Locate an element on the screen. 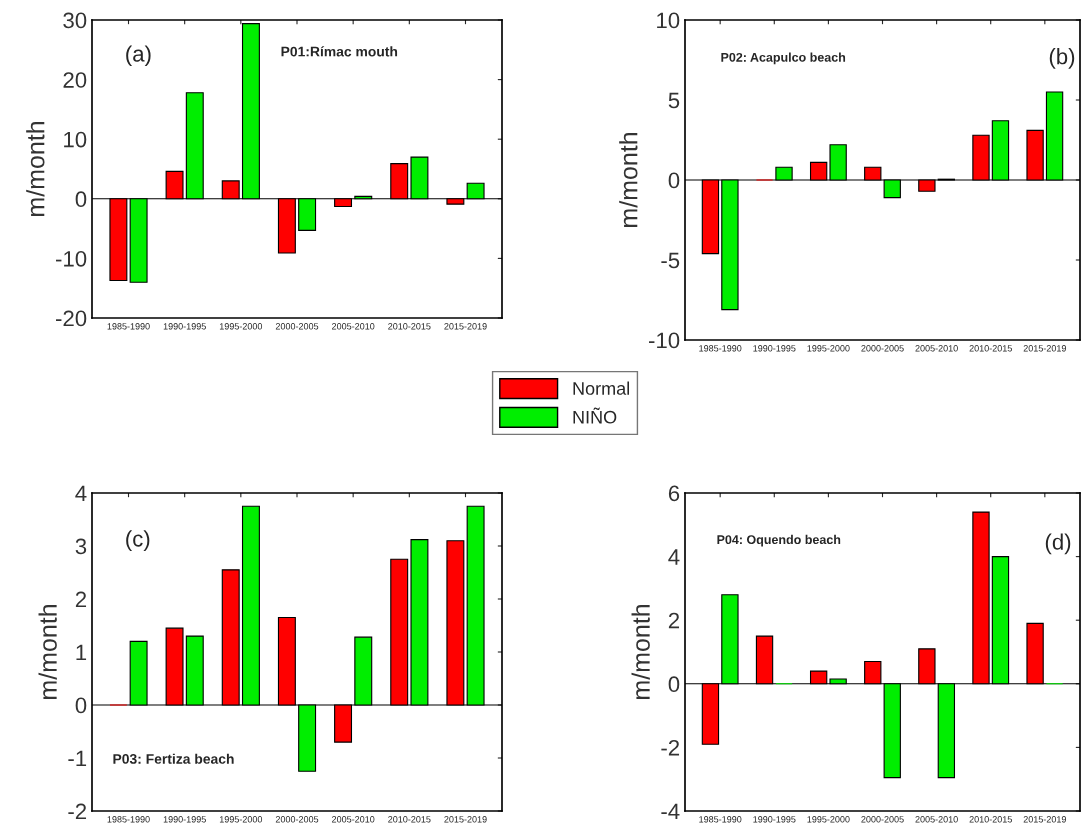  annotation: (d) is located at coordinates (1058, 544).